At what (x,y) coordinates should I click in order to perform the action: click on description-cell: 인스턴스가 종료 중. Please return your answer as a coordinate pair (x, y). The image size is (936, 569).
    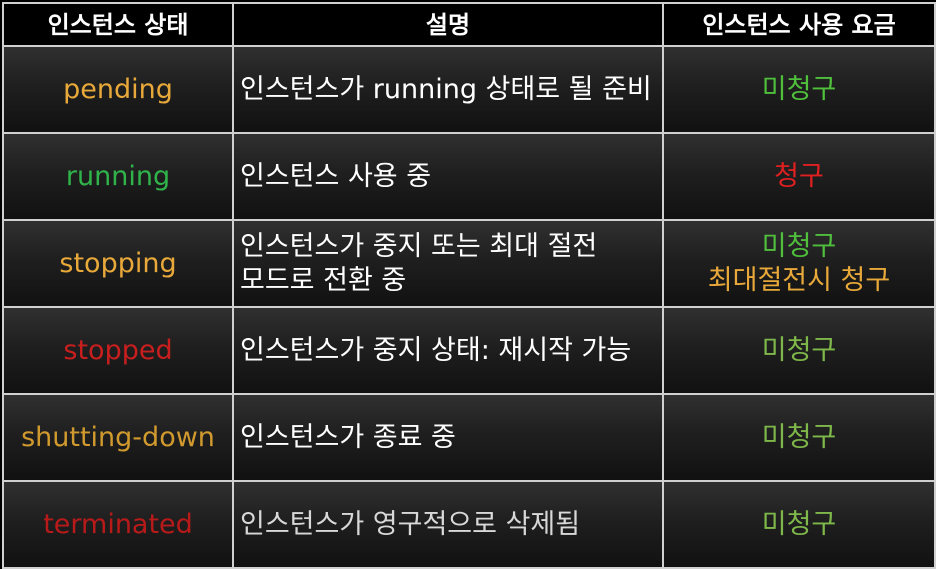
    Looking at the image, I should click on (448, 437).